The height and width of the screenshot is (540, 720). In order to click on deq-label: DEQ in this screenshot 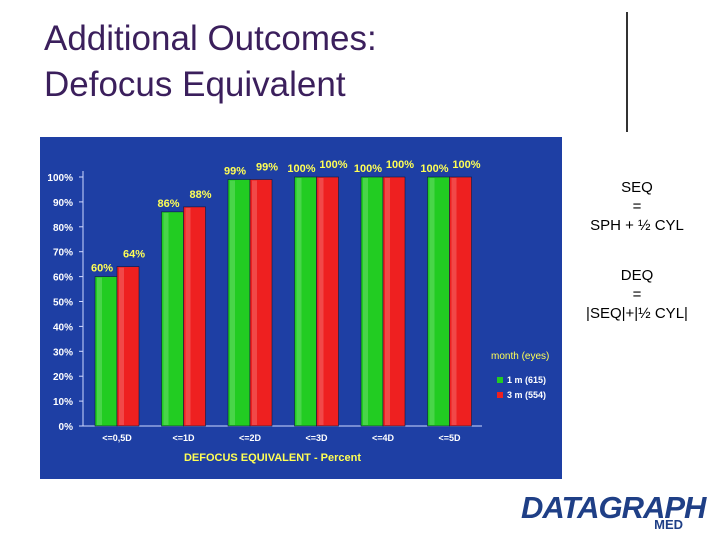, I will do `click(637, 275)`.